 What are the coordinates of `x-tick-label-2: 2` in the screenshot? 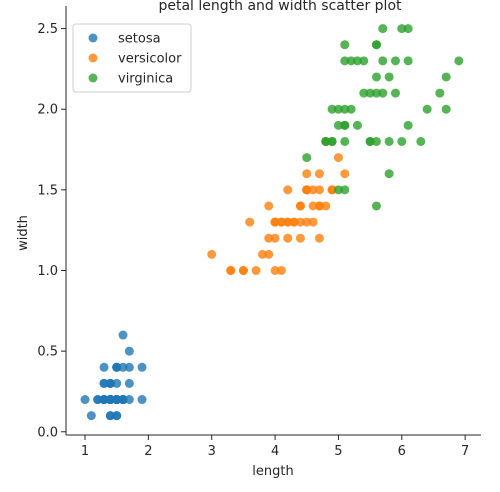 It's located at (148, 451).